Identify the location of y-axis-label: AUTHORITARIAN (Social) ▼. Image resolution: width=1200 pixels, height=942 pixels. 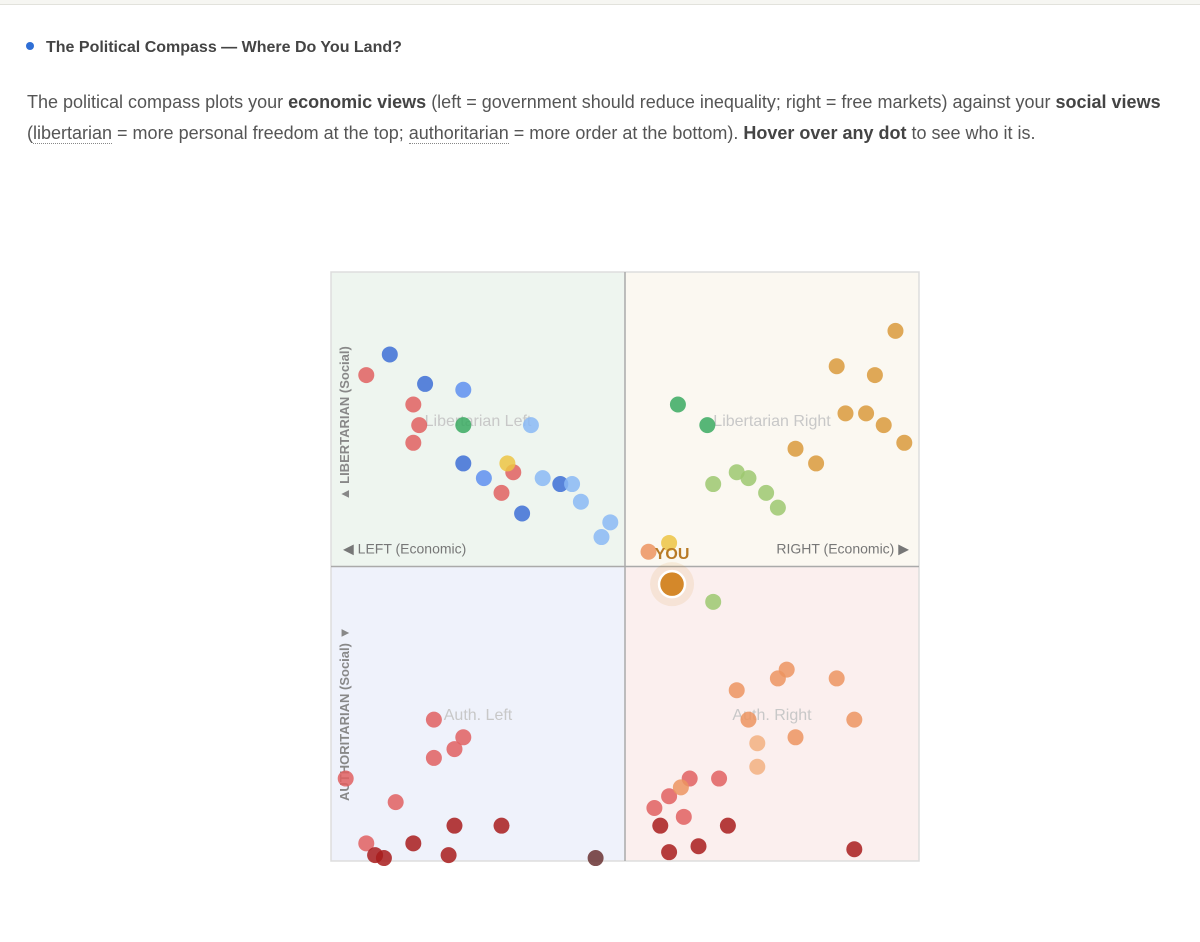
(344, 714).